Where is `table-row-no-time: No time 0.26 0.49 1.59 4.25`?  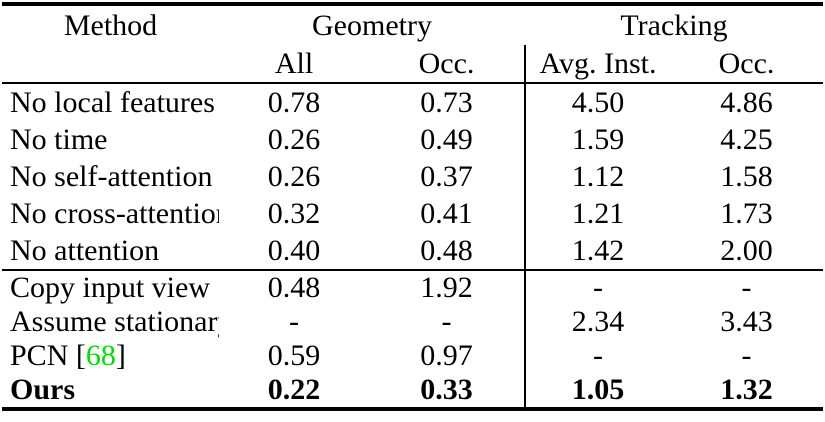
table-row-no-time: No time 0.26 0.49 1.59 4.25 is located at coordinates (412, 139).